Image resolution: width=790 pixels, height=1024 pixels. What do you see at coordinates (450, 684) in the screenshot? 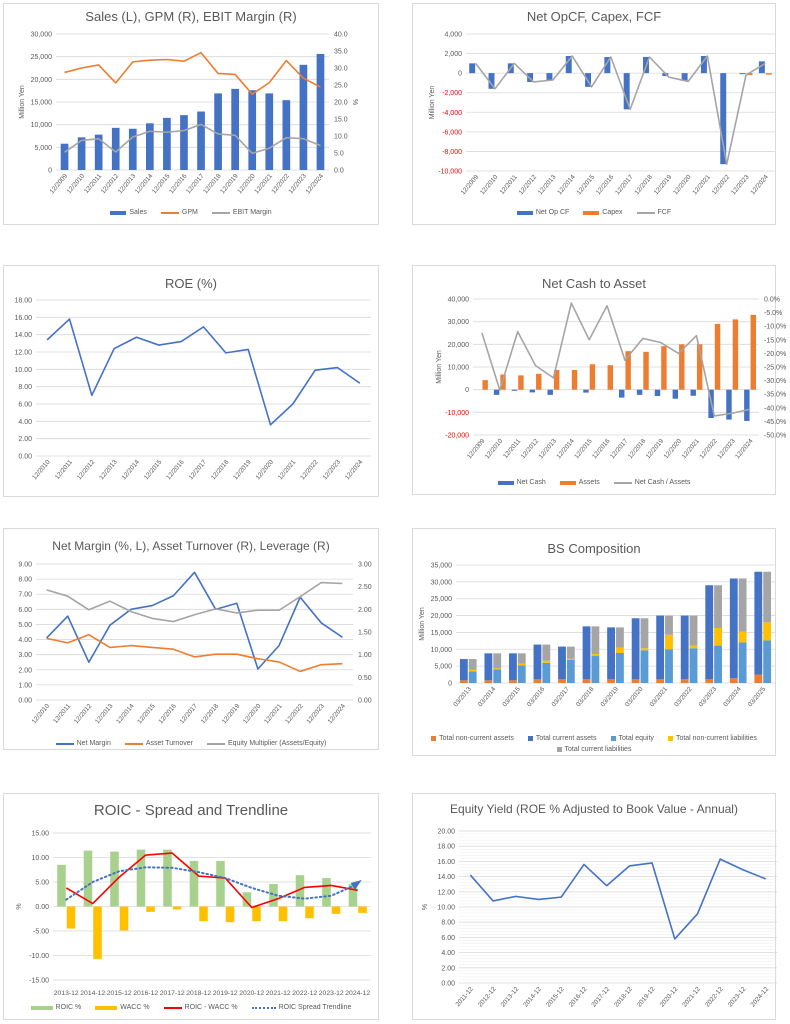
I see `y-tick-label: 0` at bounding box center [450, 684].